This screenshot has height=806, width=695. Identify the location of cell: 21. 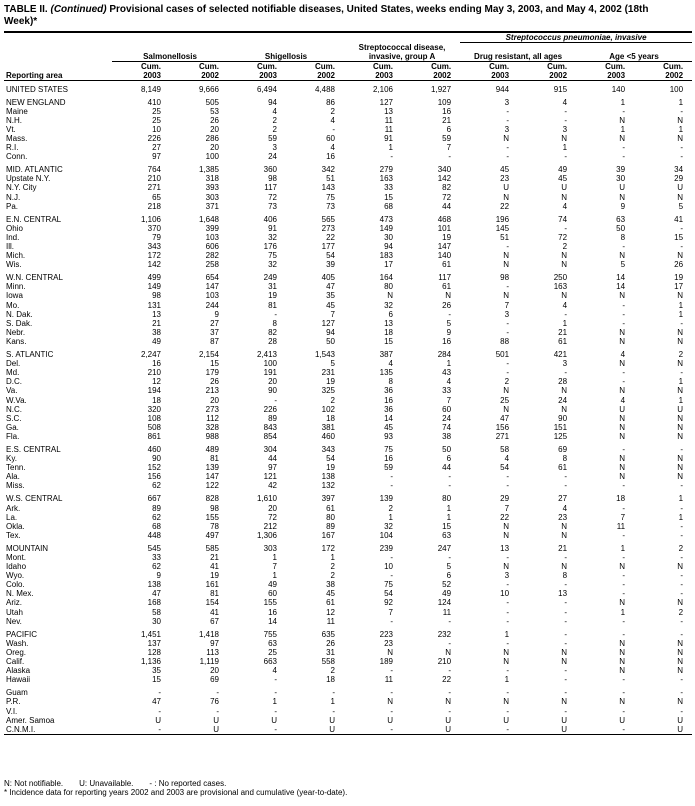
(563, 548).